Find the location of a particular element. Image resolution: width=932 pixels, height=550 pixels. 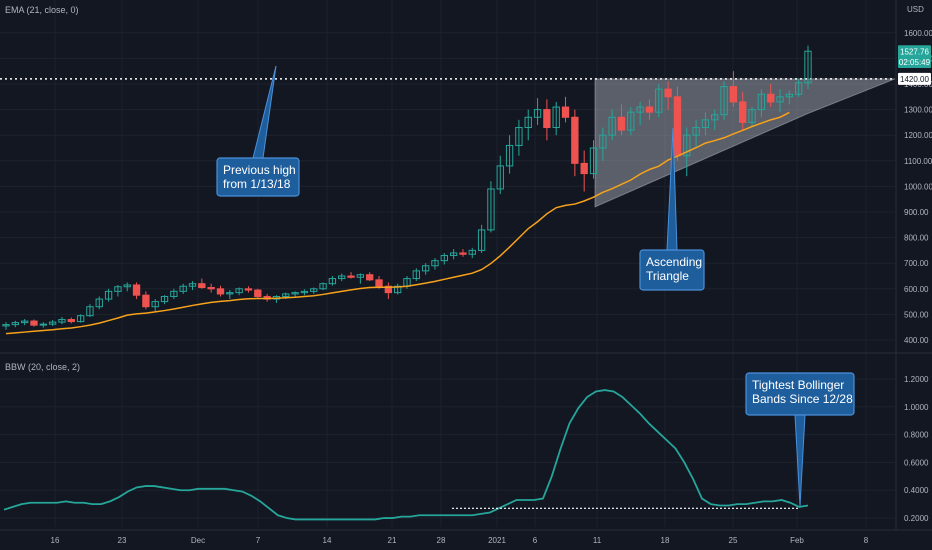

bbw-tick-label: 1.0000 is located at coordinates (916, 407).